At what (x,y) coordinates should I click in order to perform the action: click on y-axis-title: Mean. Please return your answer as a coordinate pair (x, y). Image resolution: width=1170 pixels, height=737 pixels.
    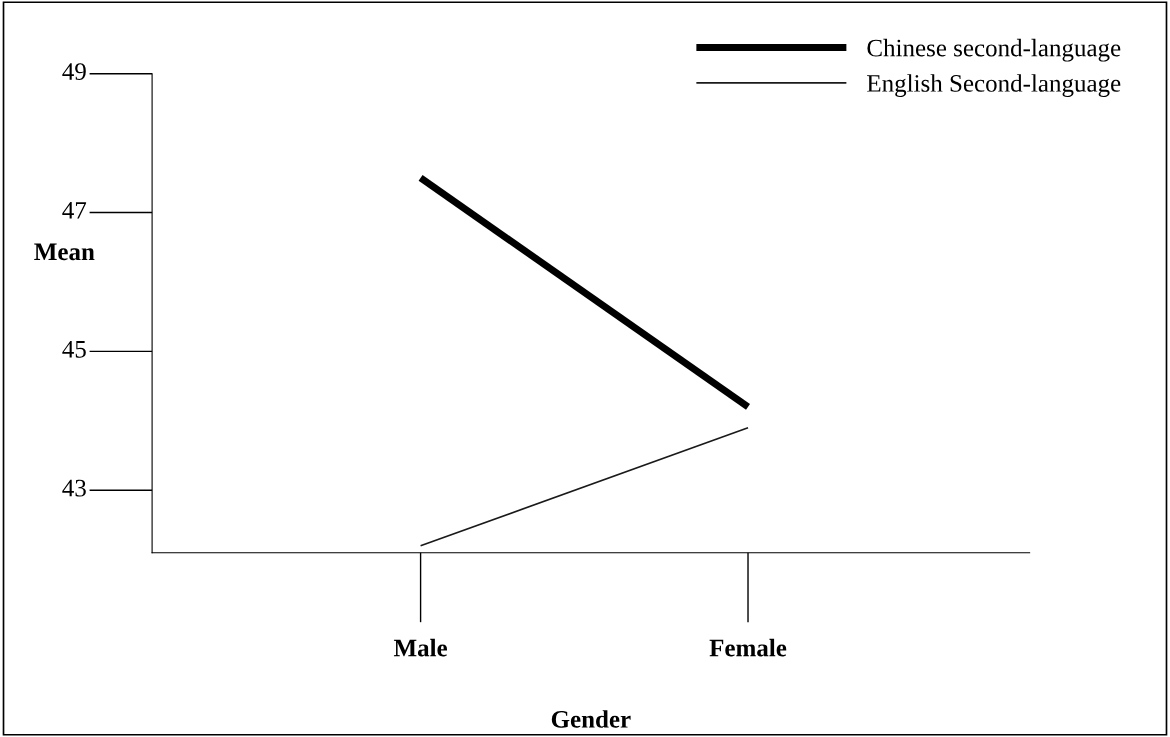
    Looking at the image, I should click on (64, 252).